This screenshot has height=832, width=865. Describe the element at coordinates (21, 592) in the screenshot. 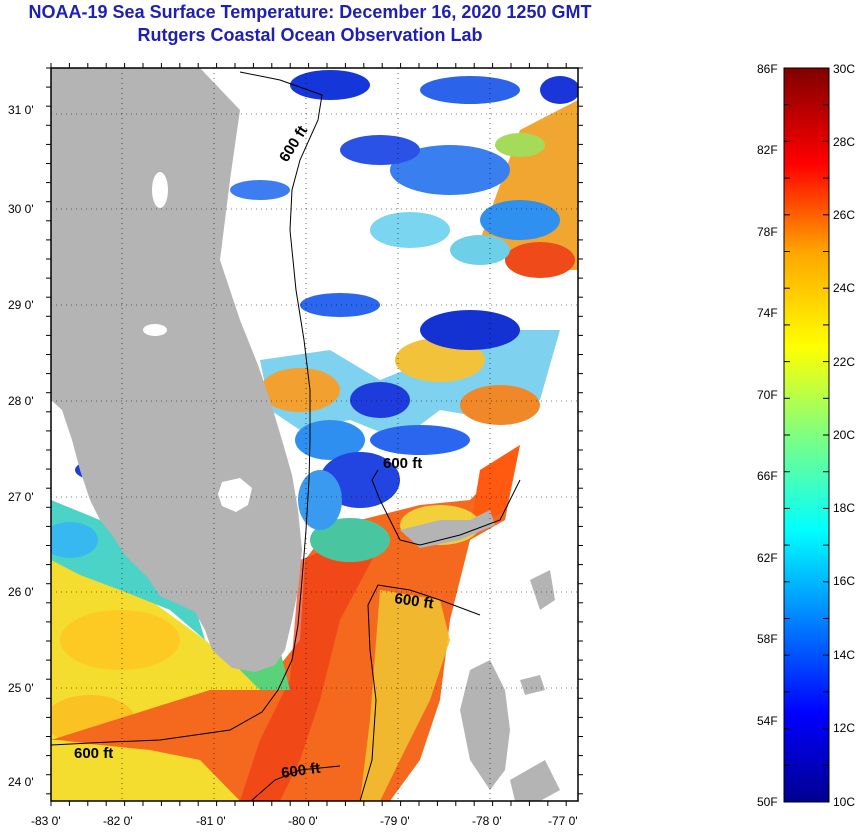

I see `lat-tick-label: 26 0'` at that location.